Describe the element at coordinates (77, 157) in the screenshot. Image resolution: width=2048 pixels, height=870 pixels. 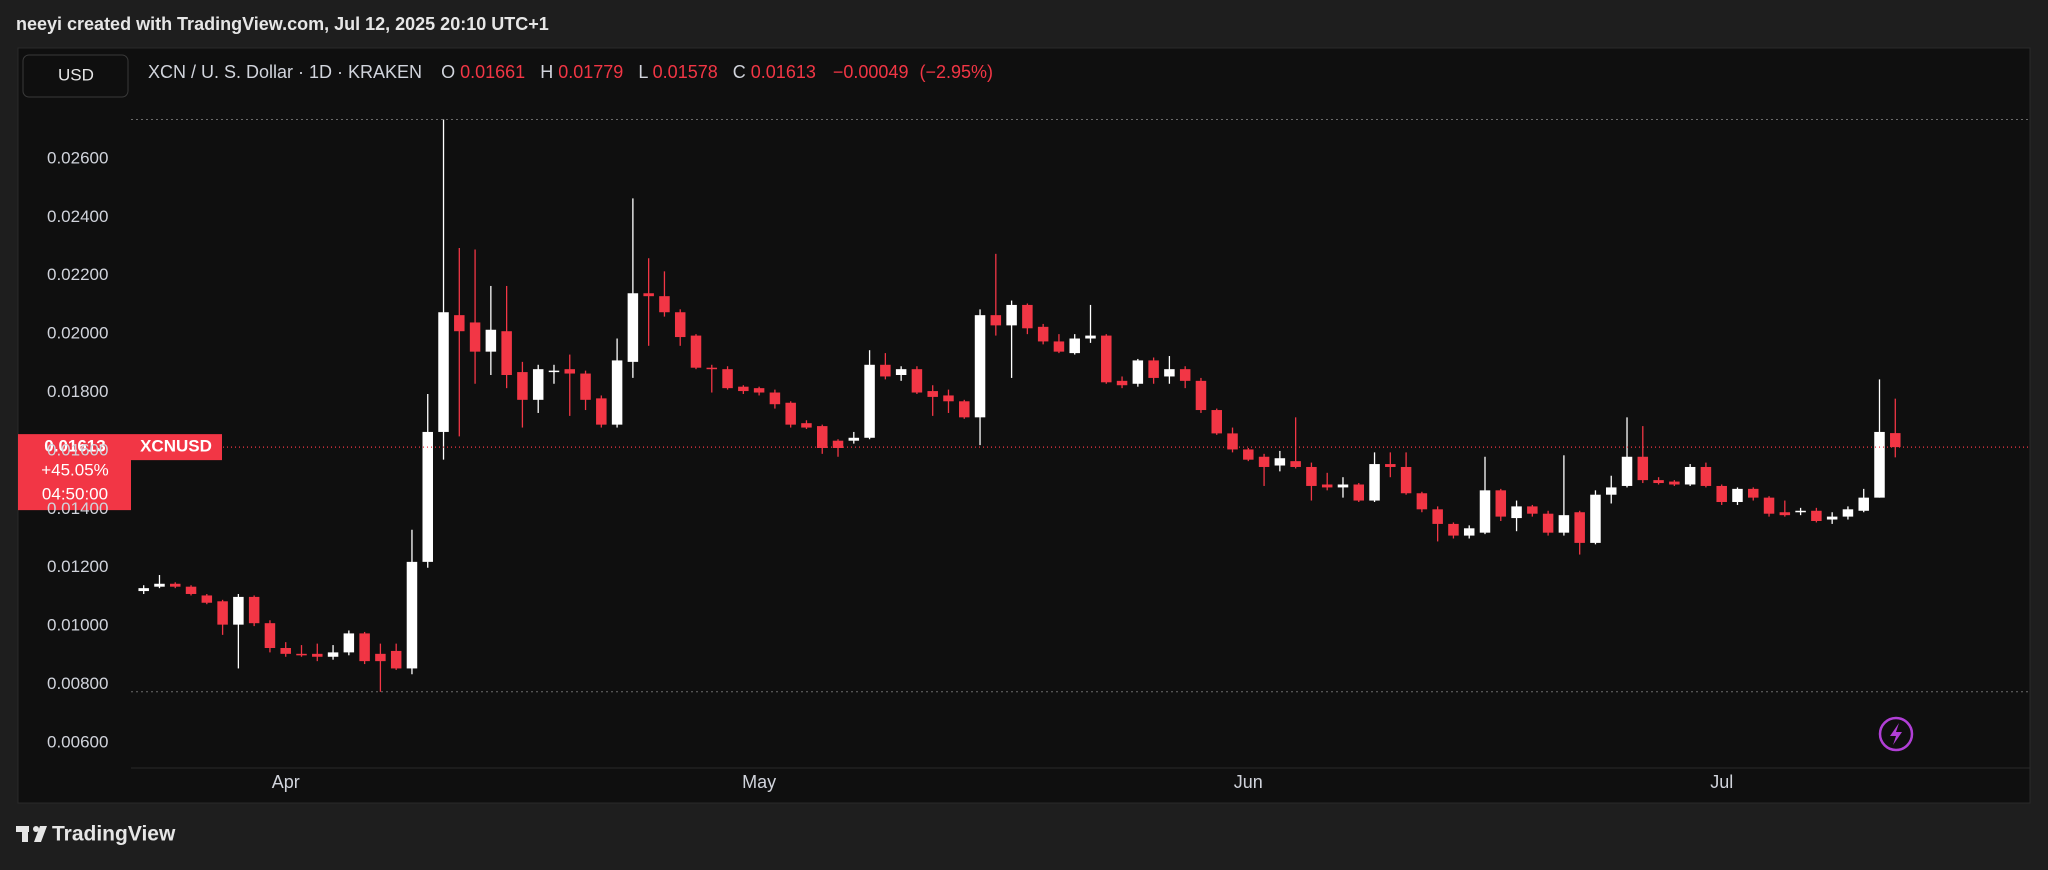
I see `y-tick-label: 0.02600` at that location.